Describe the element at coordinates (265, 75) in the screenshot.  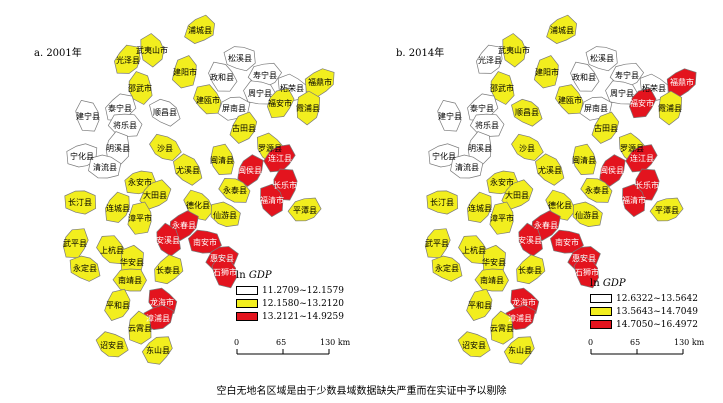
I see `county-label: 寿宁县` at that location.